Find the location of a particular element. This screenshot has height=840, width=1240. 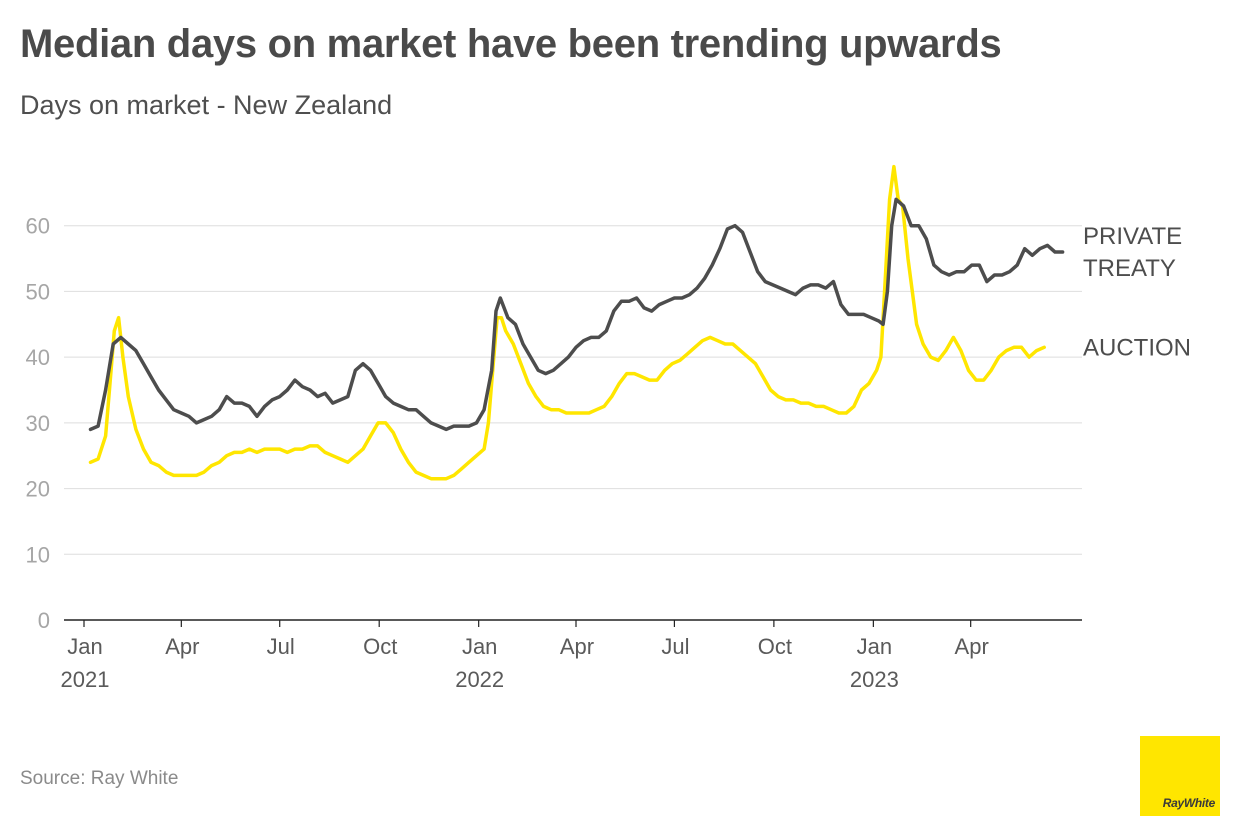

y-tick-label: 10 is located at coordinates (38, 554).